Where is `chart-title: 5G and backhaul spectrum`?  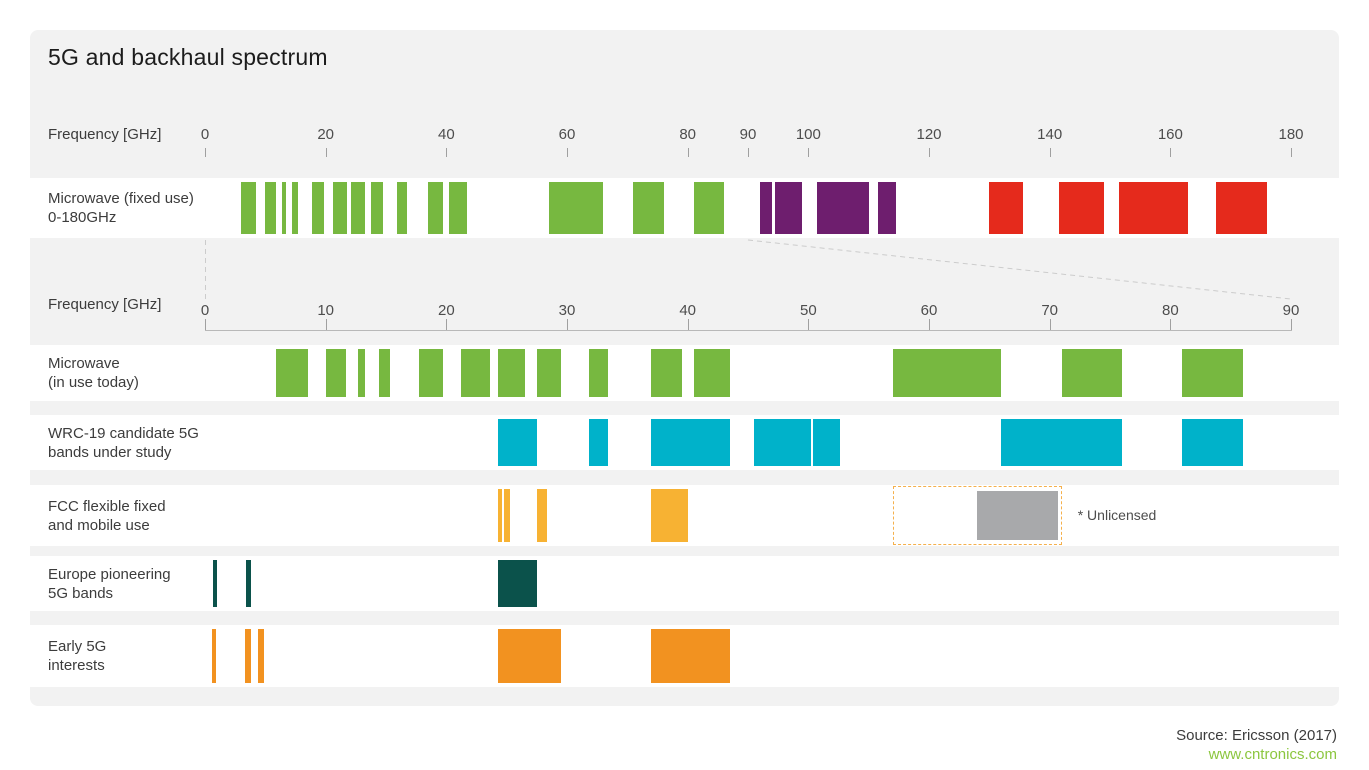
chart-title: 5G and backhaul spectrum is located at coordinates (188, 57).